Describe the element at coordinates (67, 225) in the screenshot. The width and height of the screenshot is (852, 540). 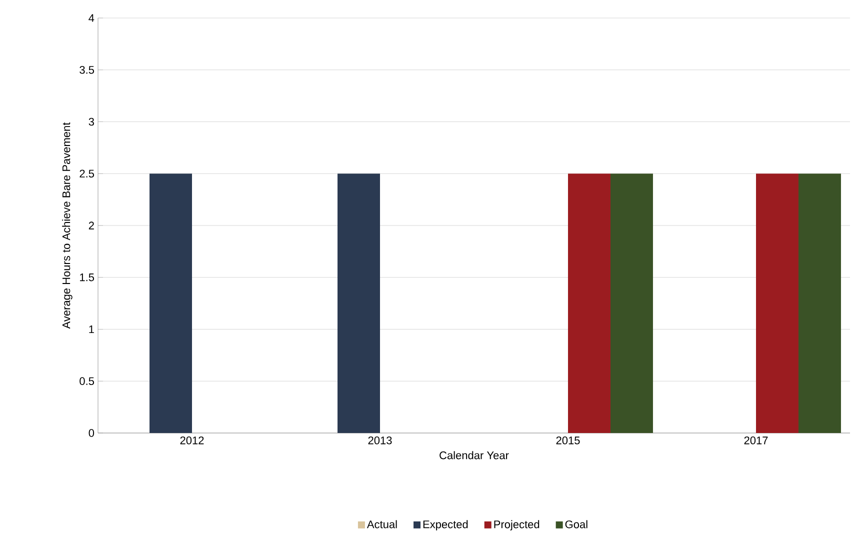
I see `y-axis-title: Average Hours to Achieve Bare Pavement` at that location.